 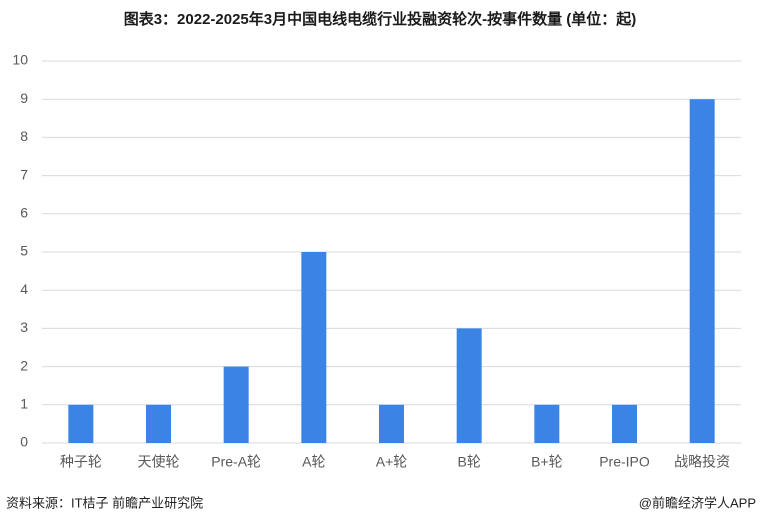 I want to click on x-tick-label: A+轮, so click(x=392, y=462).